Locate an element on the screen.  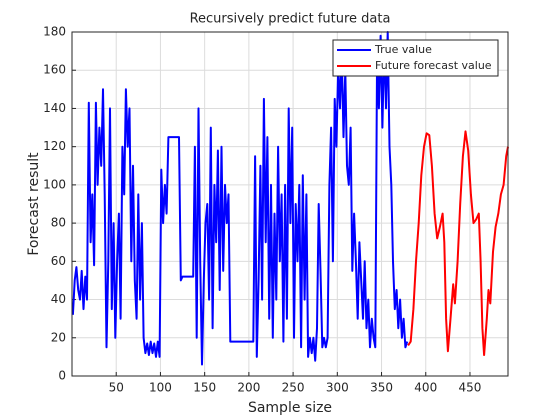
y-tick-label: 0 is located at coordinates (62, 376).